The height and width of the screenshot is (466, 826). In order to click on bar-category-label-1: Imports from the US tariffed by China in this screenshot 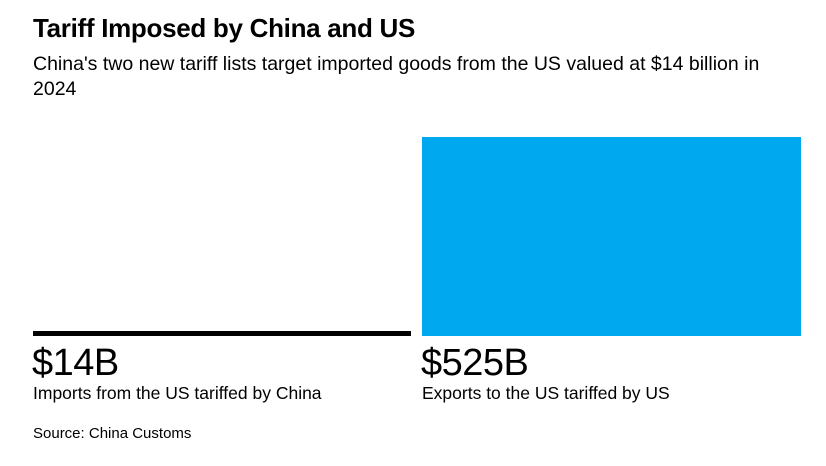, I will do `click(177, 393)`.